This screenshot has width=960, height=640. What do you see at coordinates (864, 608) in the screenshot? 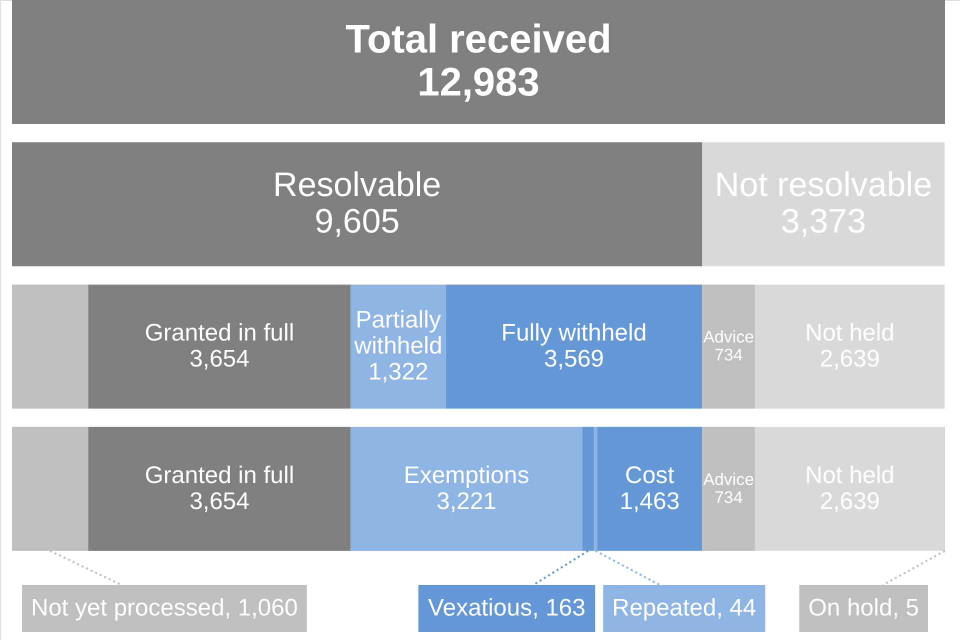
I see `text: On hold, 5` at bounding box center [864, 608].